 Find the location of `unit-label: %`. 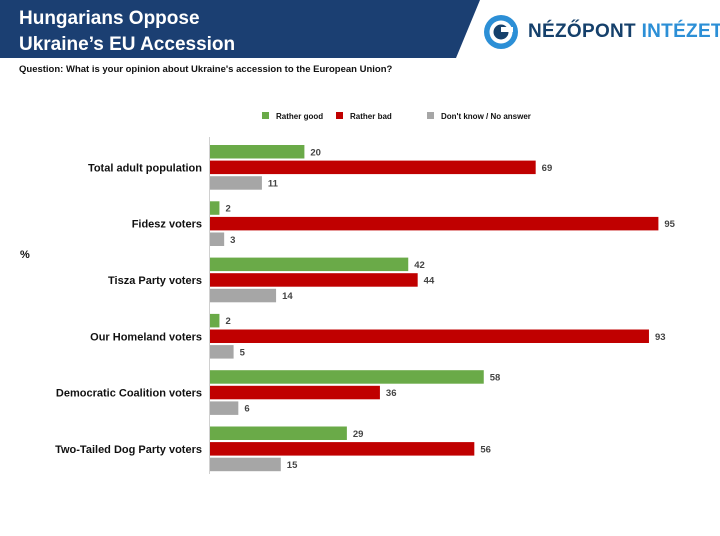

unit-label: % is located at coordinates (25, 255).